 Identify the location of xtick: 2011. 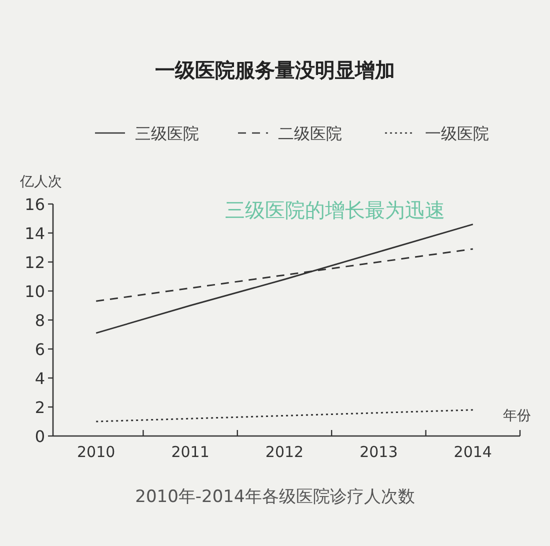
(190, 452).